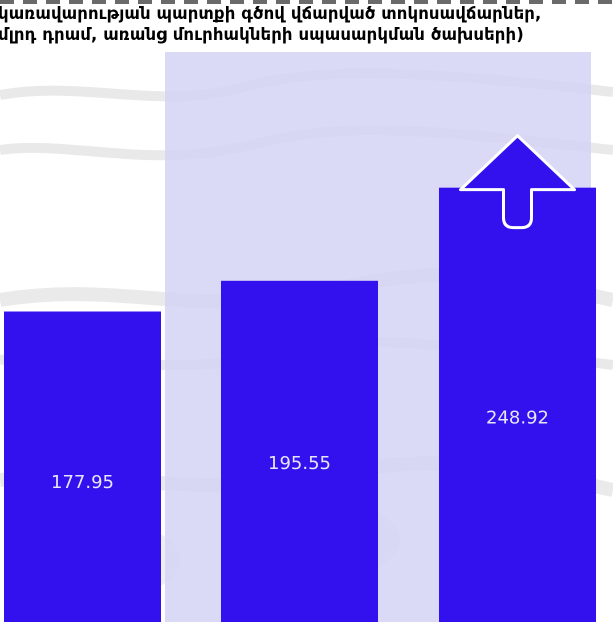 Image resolution: width=613 pixels, height=622 pixels. I want to click on bar-value-label-1: 177.95, so click(82, 482).